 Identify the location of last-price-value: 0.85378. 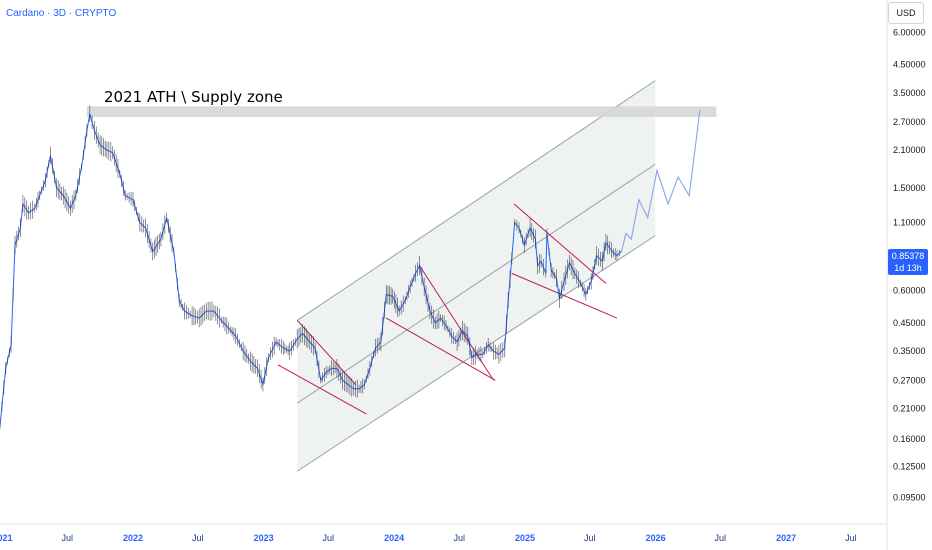
(908, 256).